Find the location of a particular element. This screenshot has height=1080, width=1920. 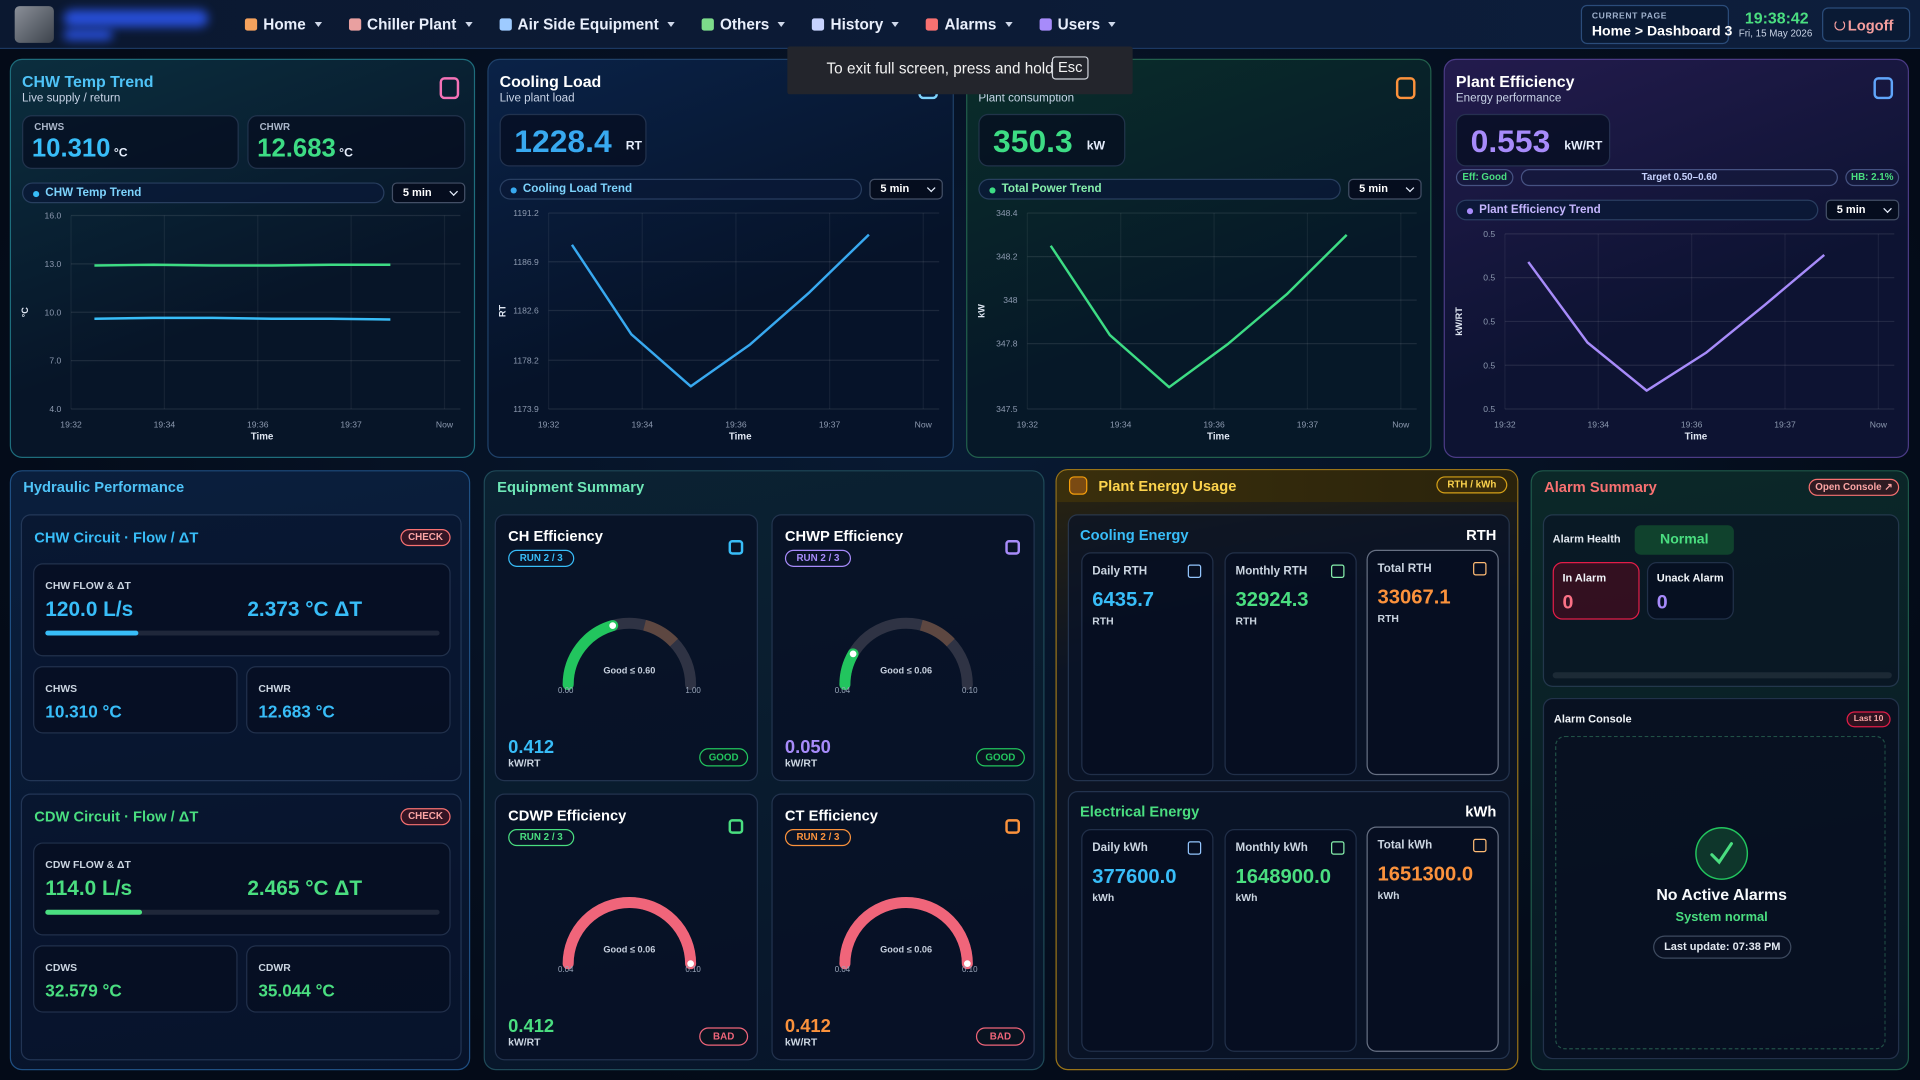

reading-unit: °C is located at coordinates (120, 153).